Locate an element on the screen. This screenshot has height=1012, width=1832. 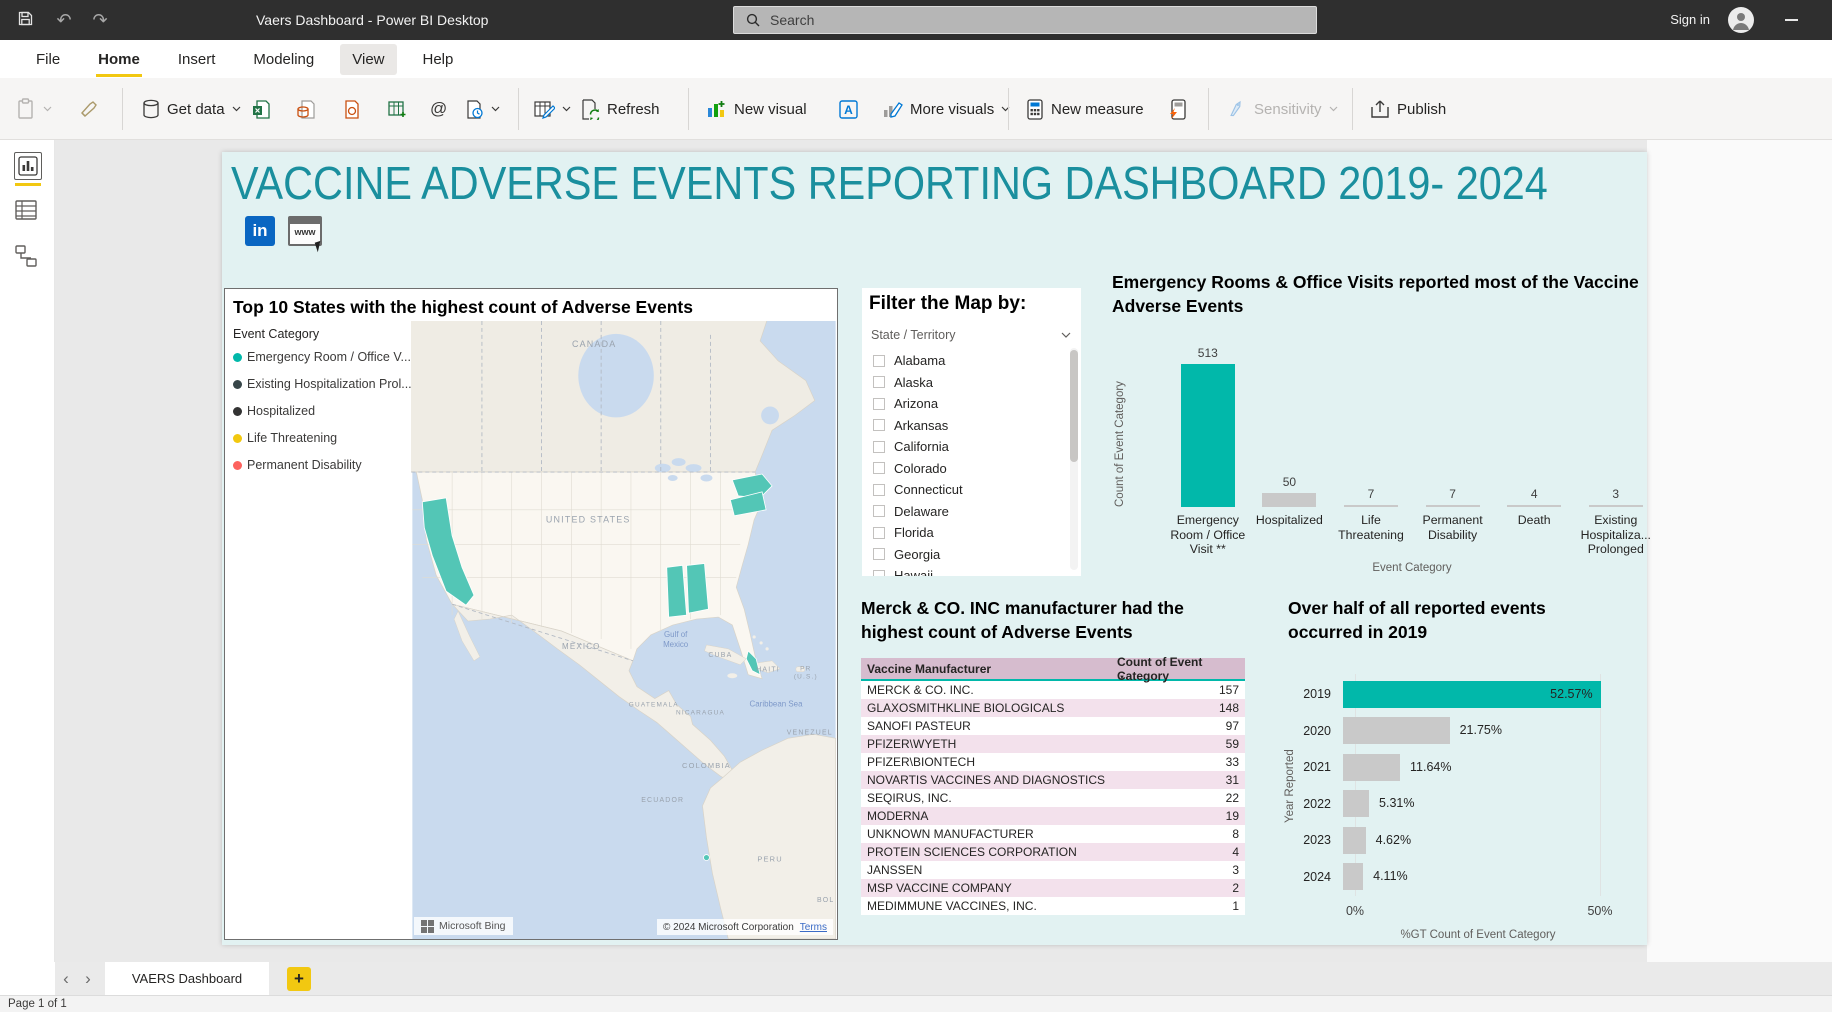
data-view-button is located at coordinates (28, 212).